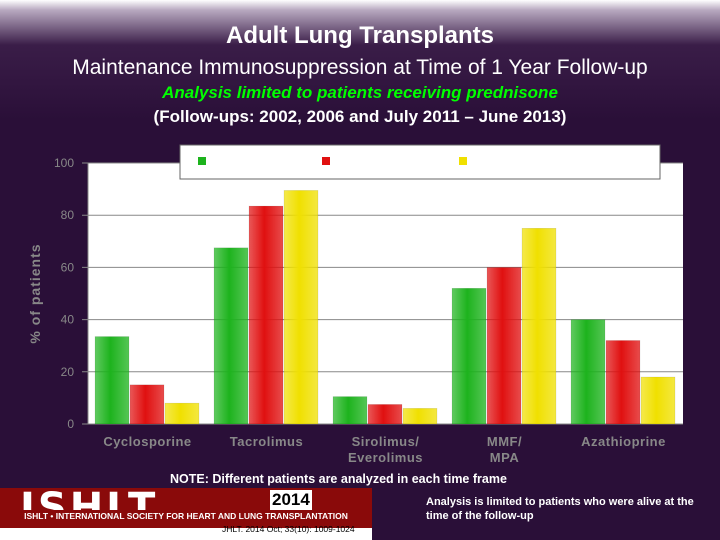 This screenshot has width=720, height=540. What do you see at coordinates (35, 293) in the screenshot?
I see `y-axis-label: % of patients` at bounding box center [35, 293].